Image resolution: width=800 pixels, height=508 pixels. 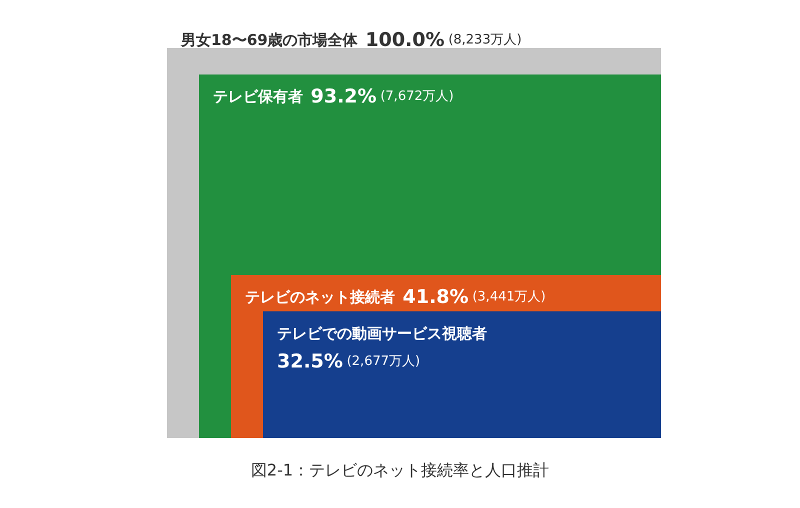 What do you see at coordinates (383, 361) in the screenshot?
I see `data-label: (2,677万人)` at bounding box center [383, 361].